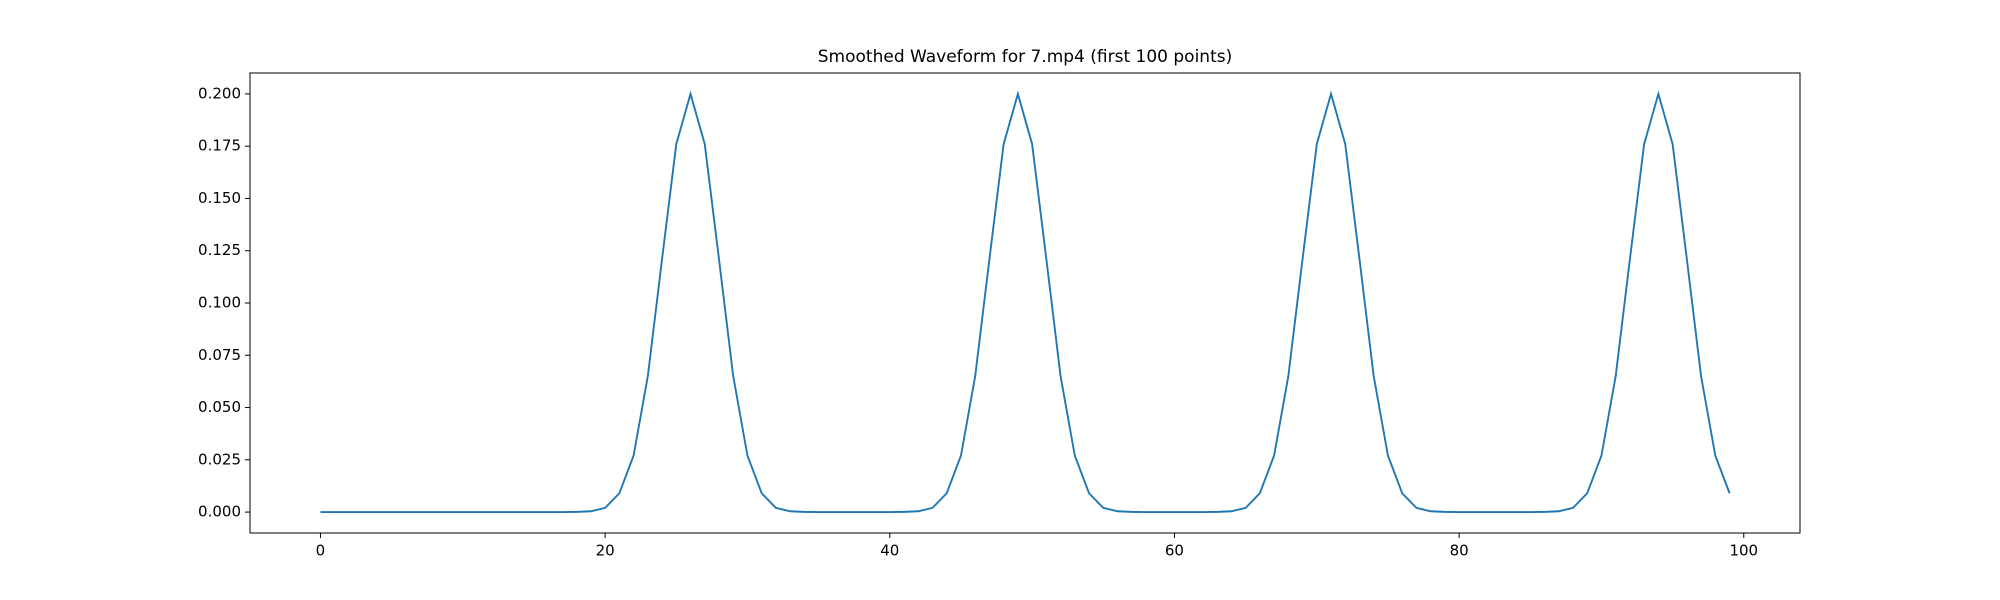 This screenshot has width=2000, height=600. Describe the element at coordinates (321, 551) in the screenshot. I see `x-tick-label: 0` at that location.